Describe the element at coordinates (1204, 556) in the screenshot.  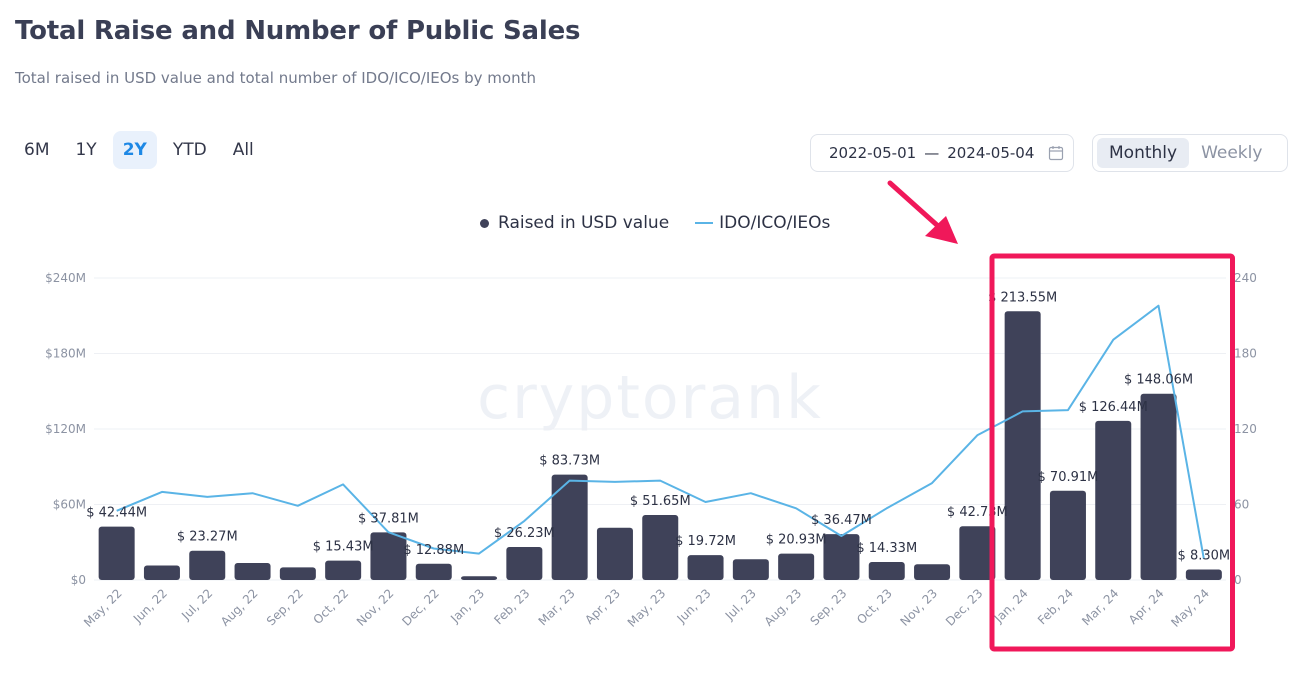
I see `data-label: $ 8.30M` at that location.